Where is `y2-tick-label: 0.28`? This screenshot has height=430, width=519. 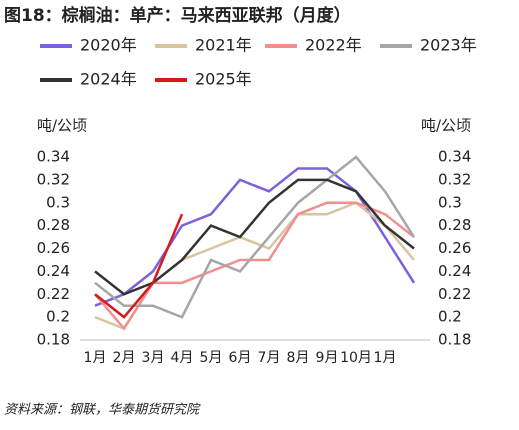 y2-tick-label: 0.28 is located at coordinates (454, 225).